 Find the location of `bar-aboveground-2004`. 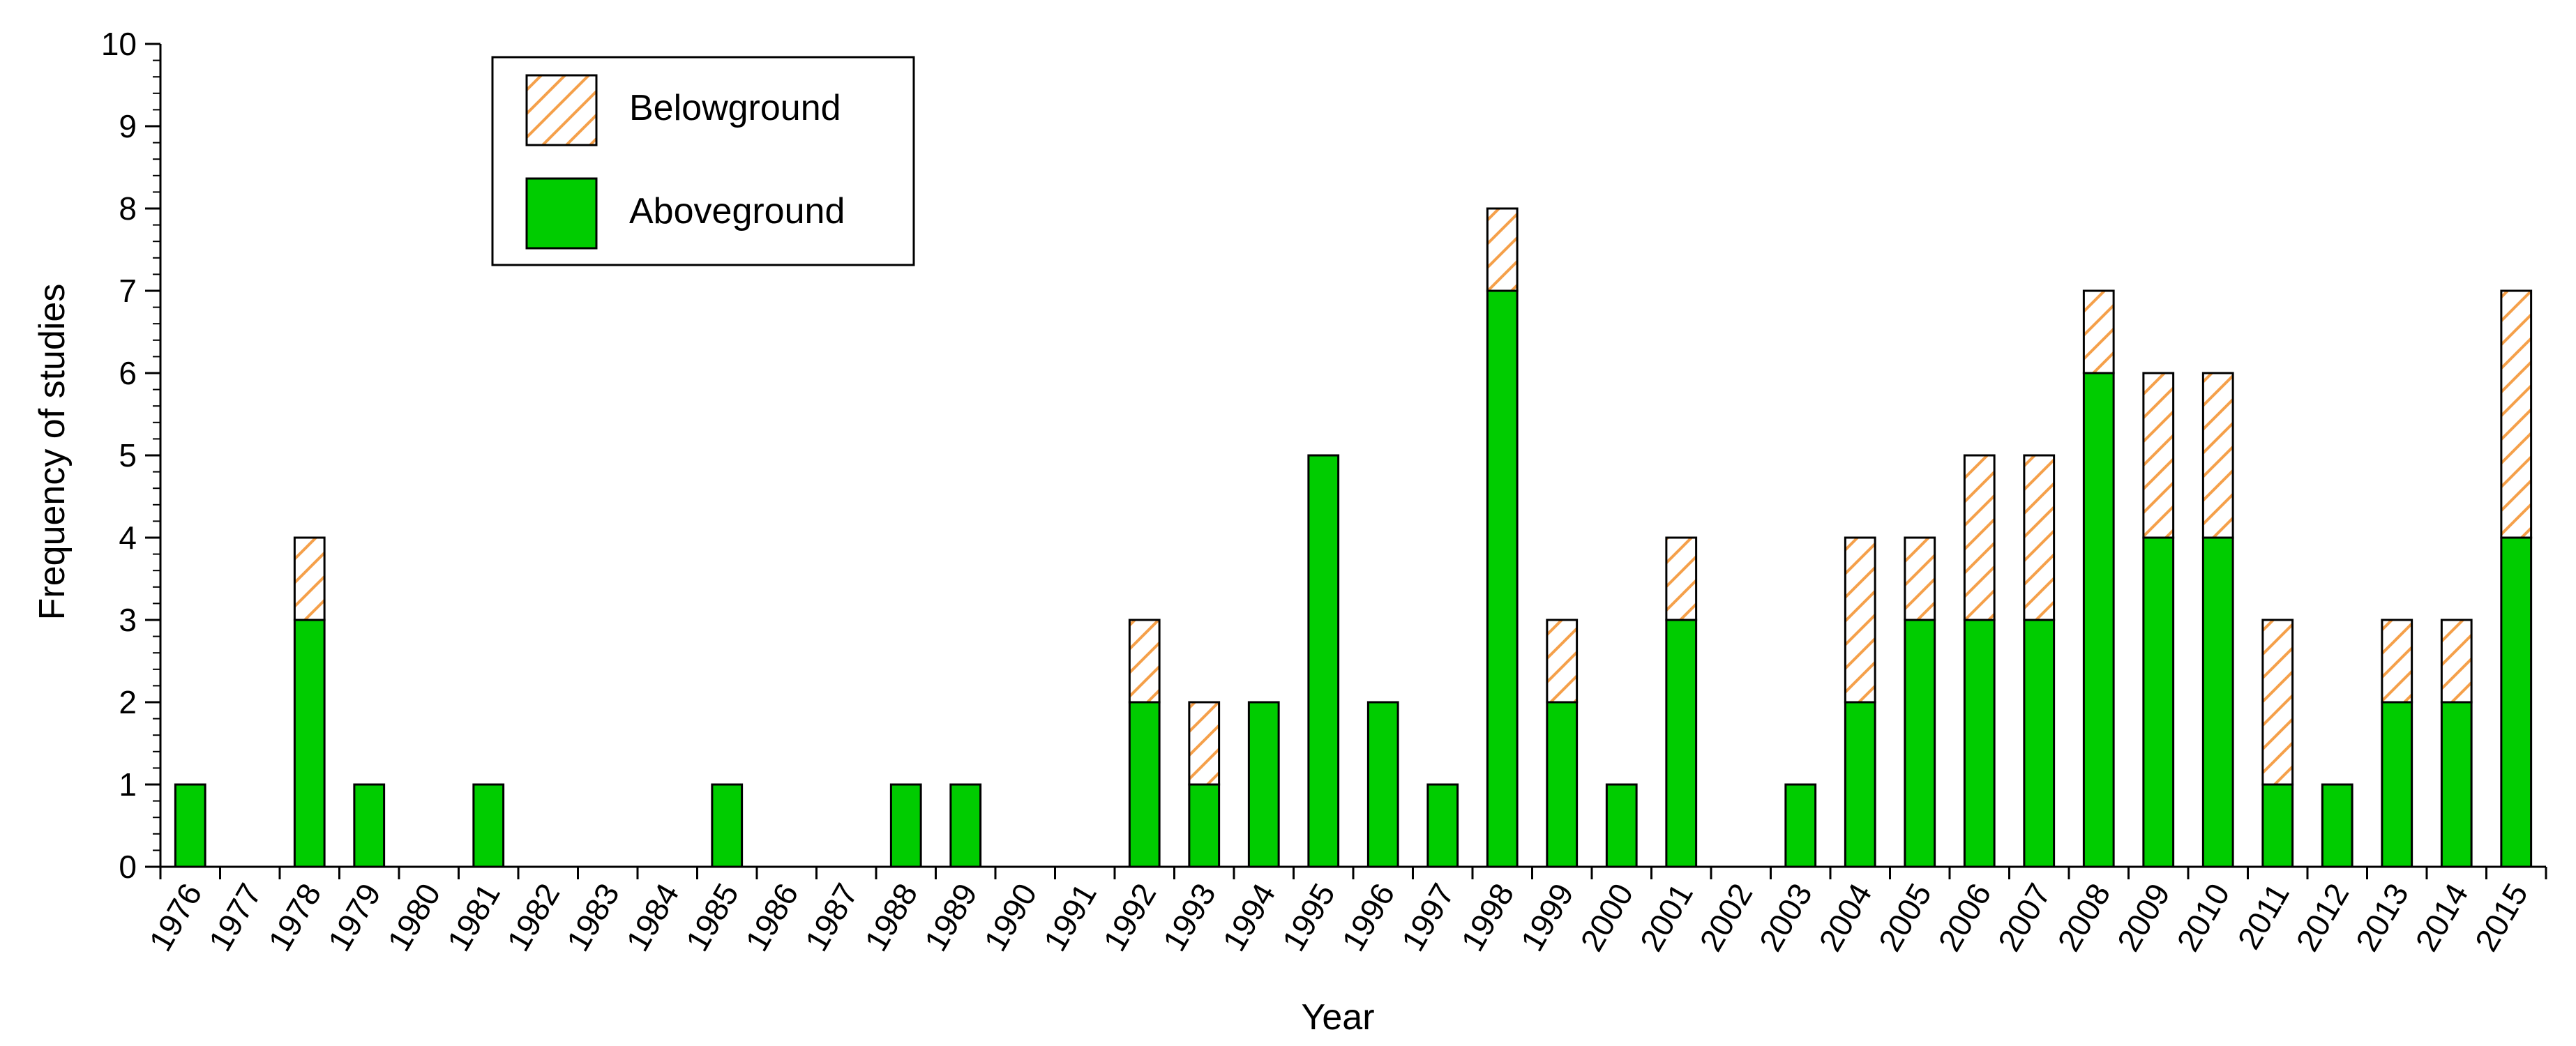

bar-aboveground-2004 is located at coordinates (1860, 784).